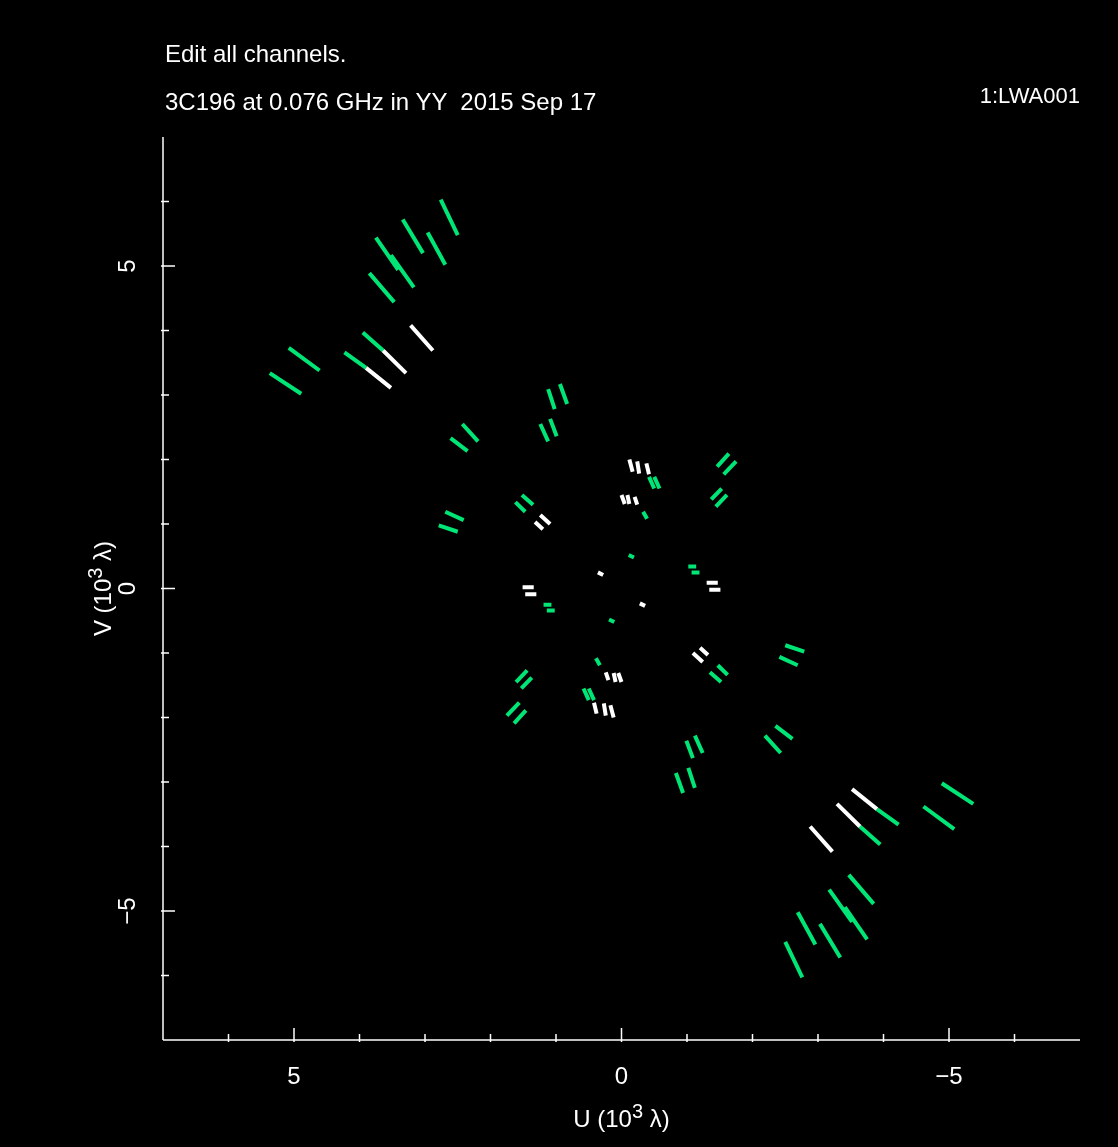 The image size is (1118, 1147). What do you see at coordinates (949, 1075) in the screenshot?
I see `x-tick-label: −5` at bounding box center [949, 1075].